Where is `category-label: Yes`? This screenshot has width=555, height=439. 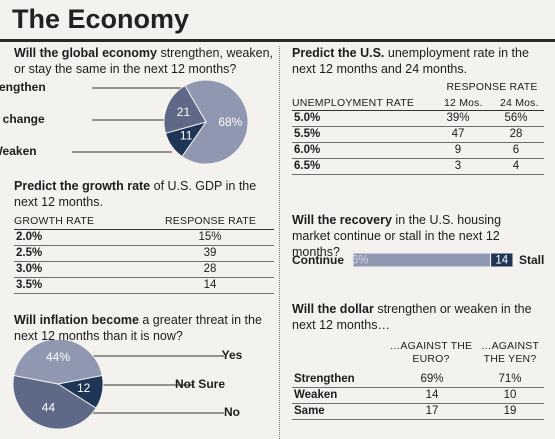 category-label: Yes is located at coordinates (232, 355).